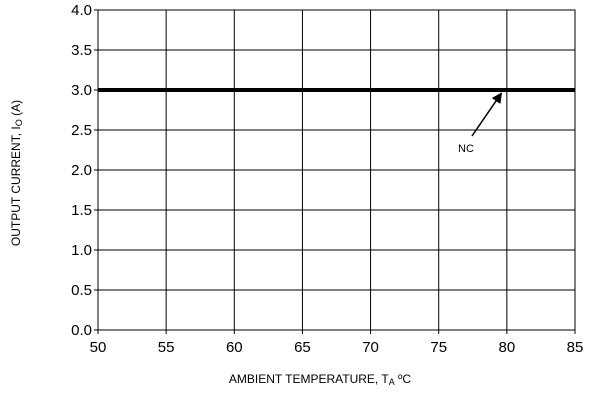  Describe the element at coordinates (81, 330) in the screenshot. I see `y-tick-label: 0.0` at that location.